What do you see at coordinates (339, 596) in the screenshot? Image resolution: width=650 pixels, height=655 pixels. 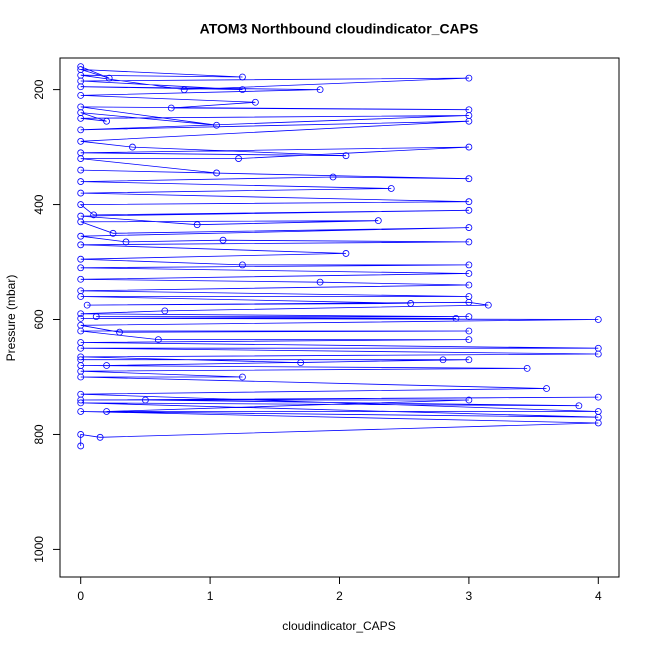 I see `x-tick-label: 2` at bounding box center [339, 596].